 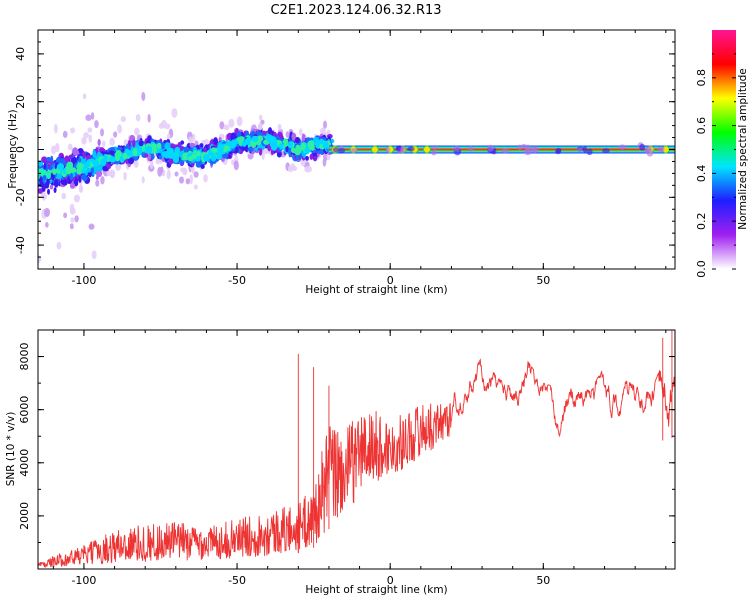 What do you see at coordinates (355, 10) in the screenshot?
I see `chart-title: C2E1.2023.124.06.32.R13` at bounding box center [355, 10].